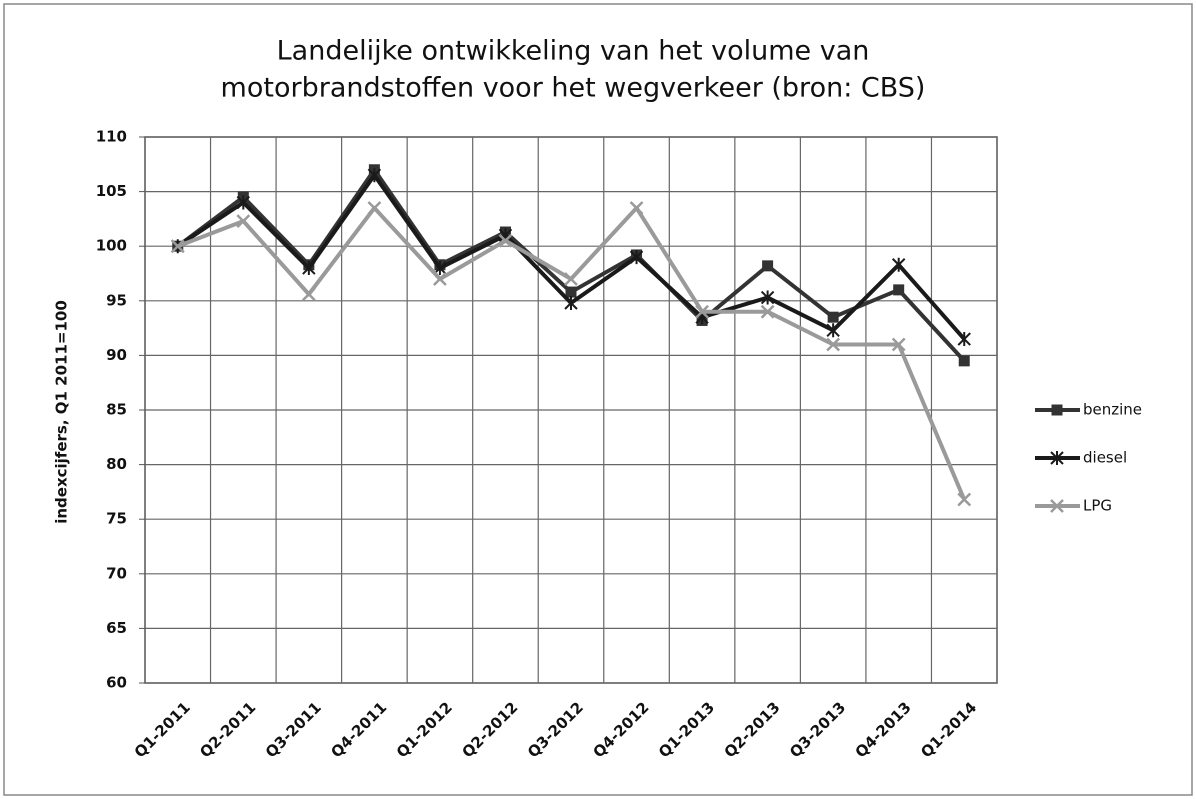 The height and width of the screenshot is (799, 1196). Describe the element at coordinates (1105, 458) in the screenshot. I see `legend-label: diesel` at that location.